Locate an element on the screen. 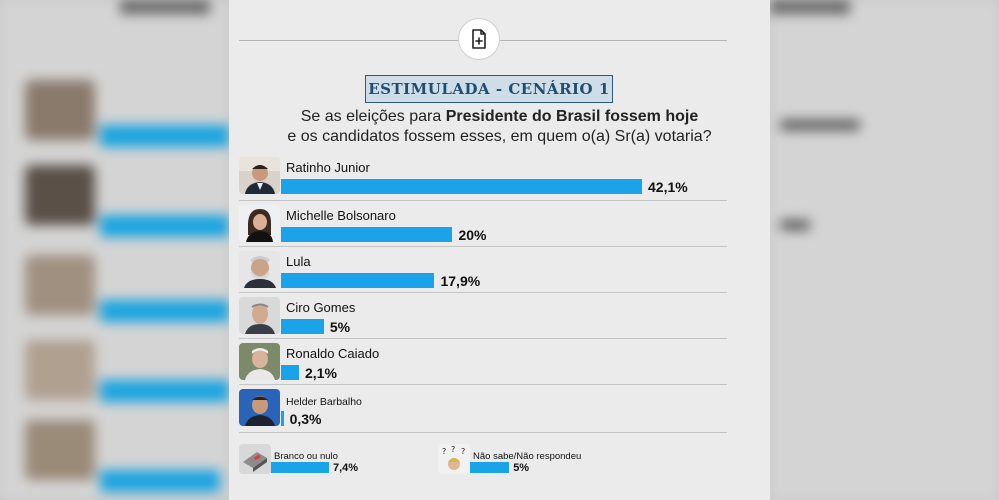 The width and height of the screenshot is (999, 500). vote-percentage: 0,3% is located at coordinates (305, 419).